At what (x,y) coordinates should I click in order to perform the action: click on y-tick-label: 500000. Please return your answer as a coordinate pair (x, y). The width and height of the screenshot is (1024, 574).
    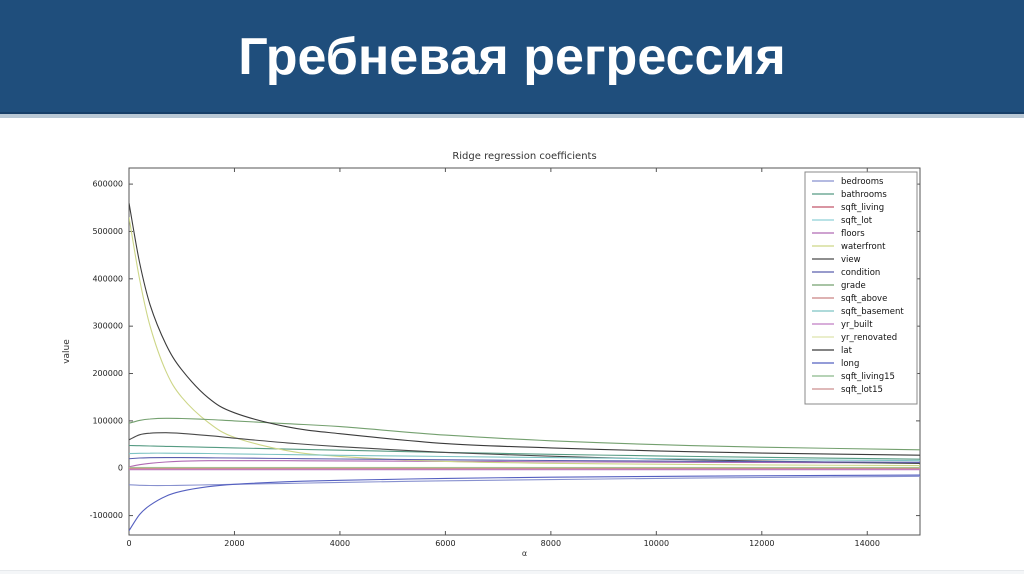
    Looking at the image, I should click on (107, 231).